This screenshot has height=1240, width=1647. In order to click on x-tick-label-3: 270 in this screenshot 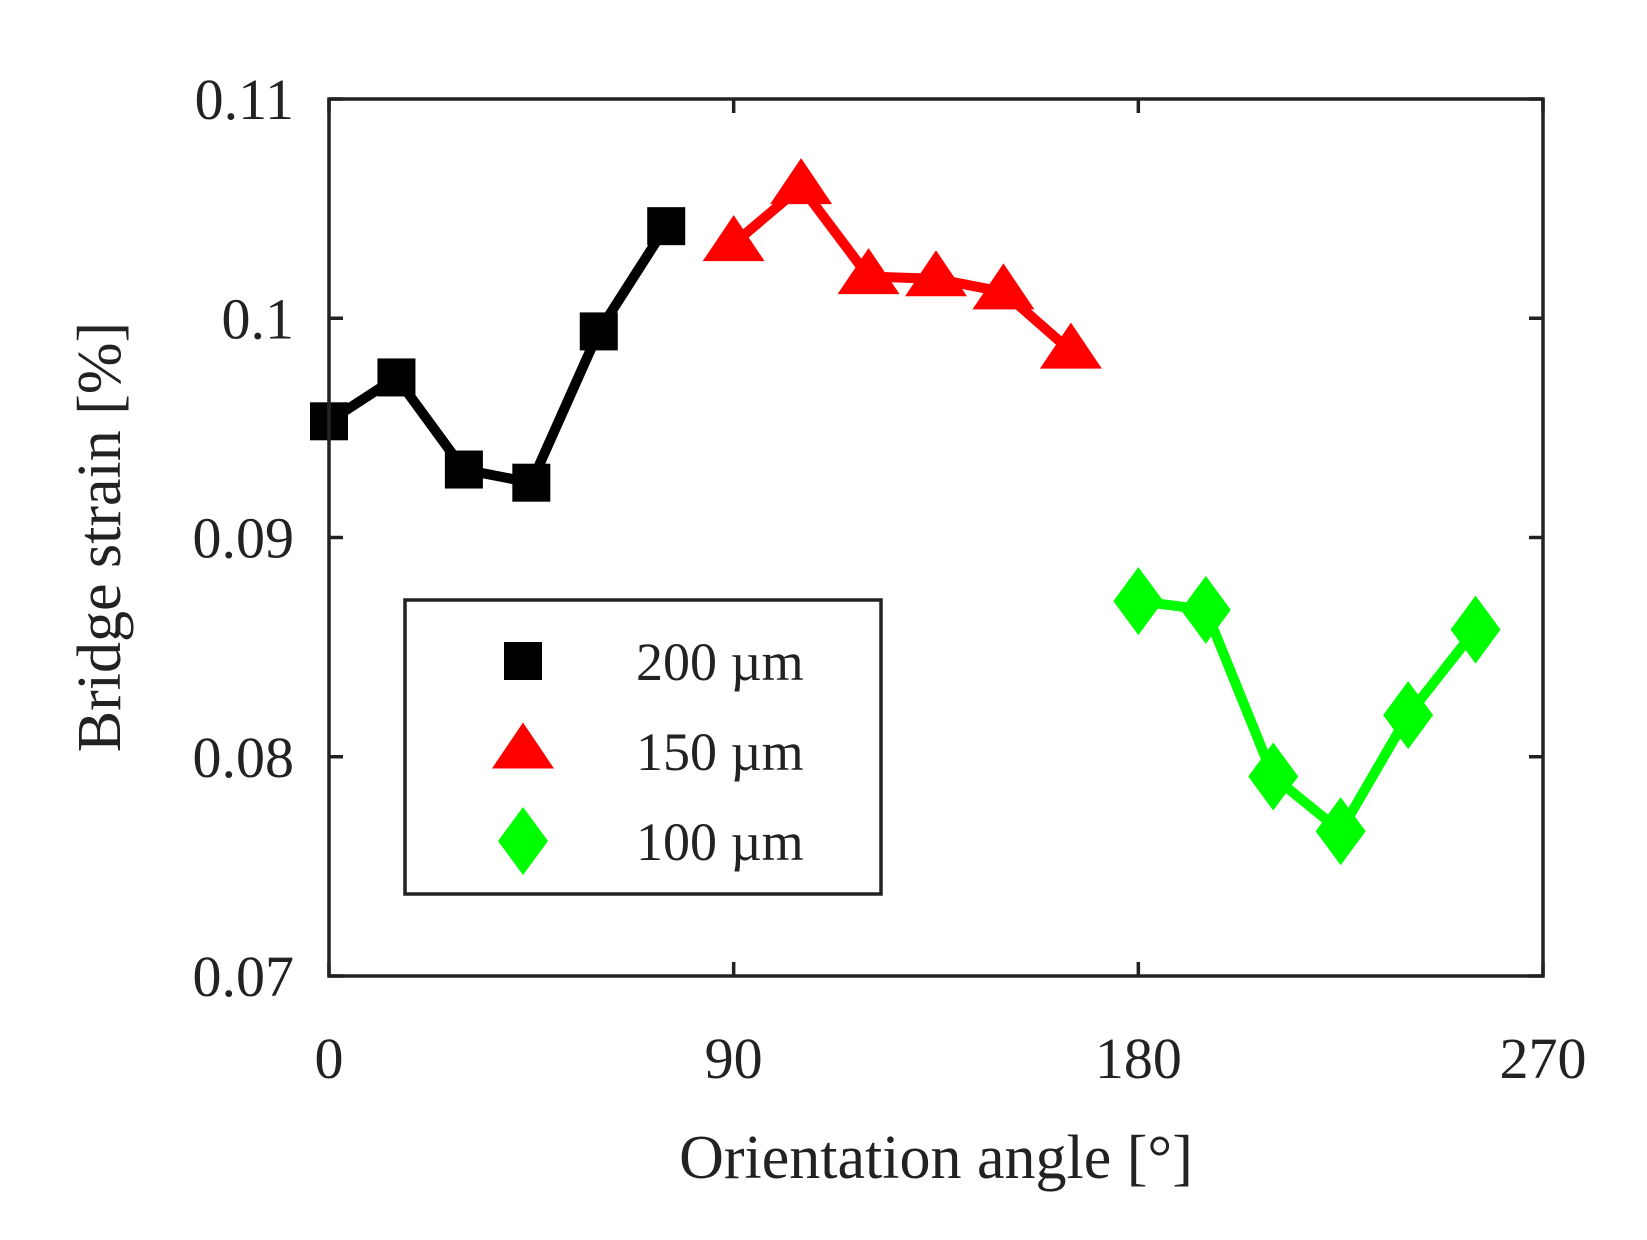, I will do `click(1543, 1058)`.